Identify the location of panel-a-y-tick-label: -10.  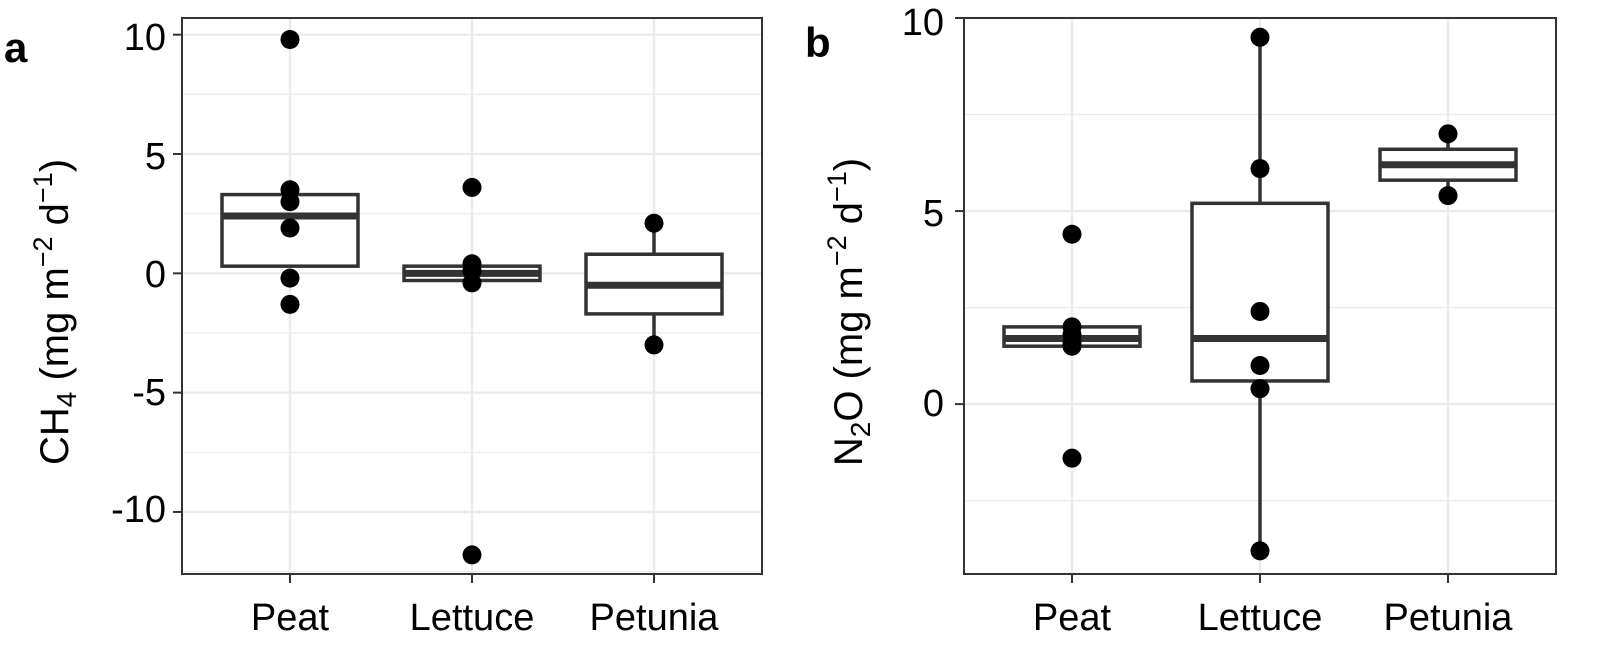
(138, 510).